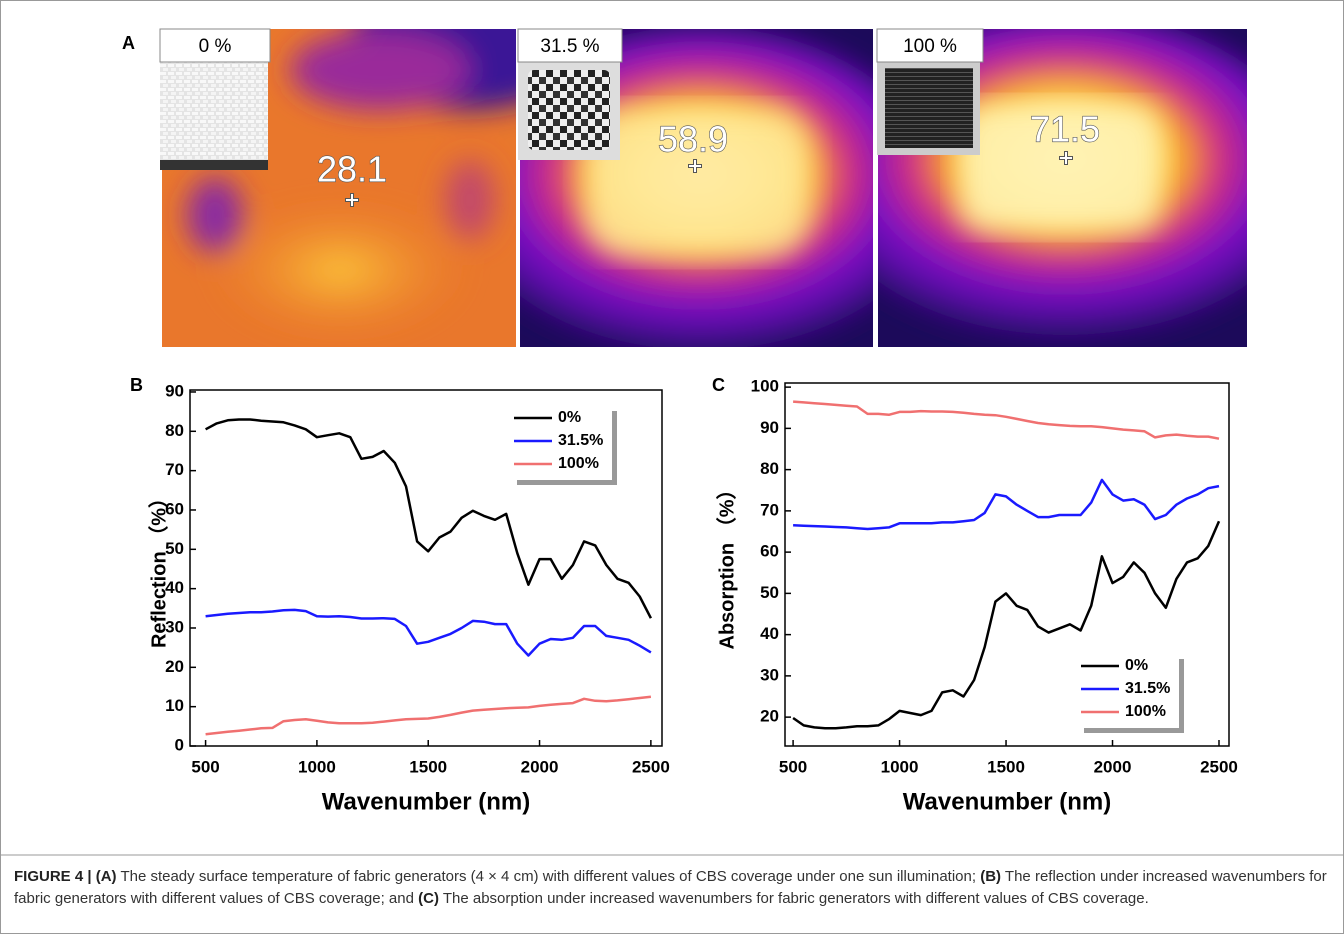  I want to click on temperature-label: 28.1, so click(352, 169).